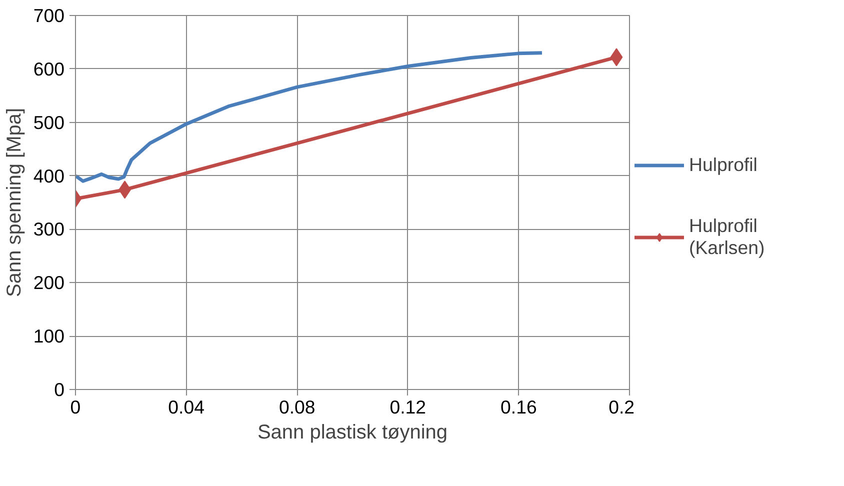  What do you see at coordinates (14, 203) in the screenshot?
I see `y-axis-title: Sann spenning [Mpa]` at bounding box center [14, 203].